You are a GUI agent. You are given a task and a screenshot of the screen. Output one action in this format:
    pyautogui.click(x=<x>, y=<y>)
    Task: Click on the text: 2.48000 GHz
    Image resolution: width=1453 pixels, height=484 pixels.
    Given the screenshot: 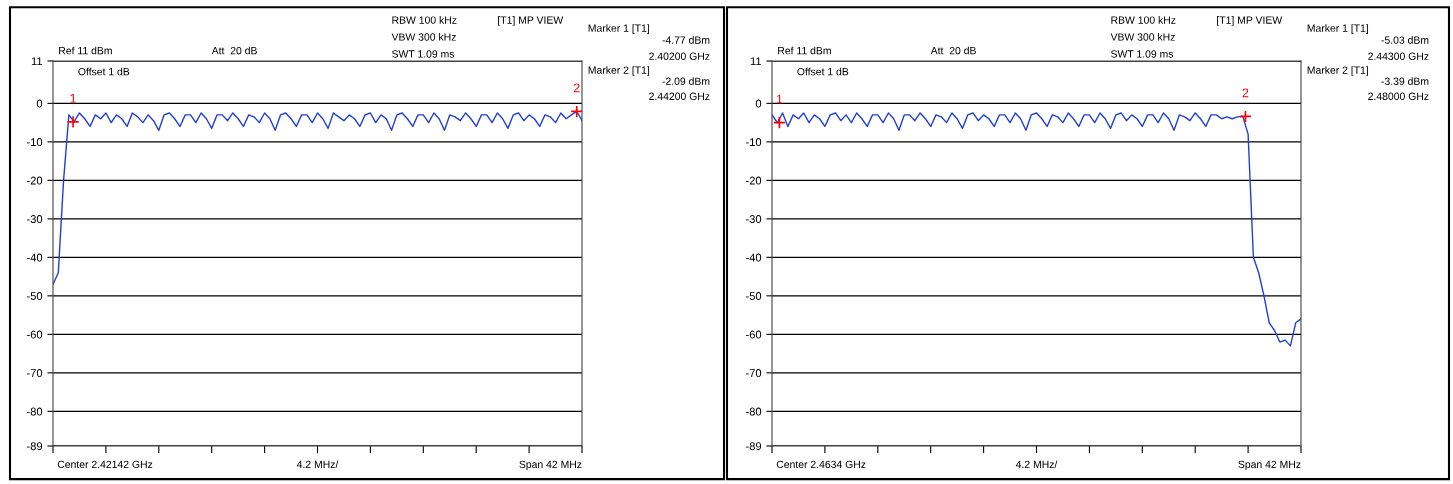 What is the action you would take?
    pyautogui.click(x=1398, y=96)
    